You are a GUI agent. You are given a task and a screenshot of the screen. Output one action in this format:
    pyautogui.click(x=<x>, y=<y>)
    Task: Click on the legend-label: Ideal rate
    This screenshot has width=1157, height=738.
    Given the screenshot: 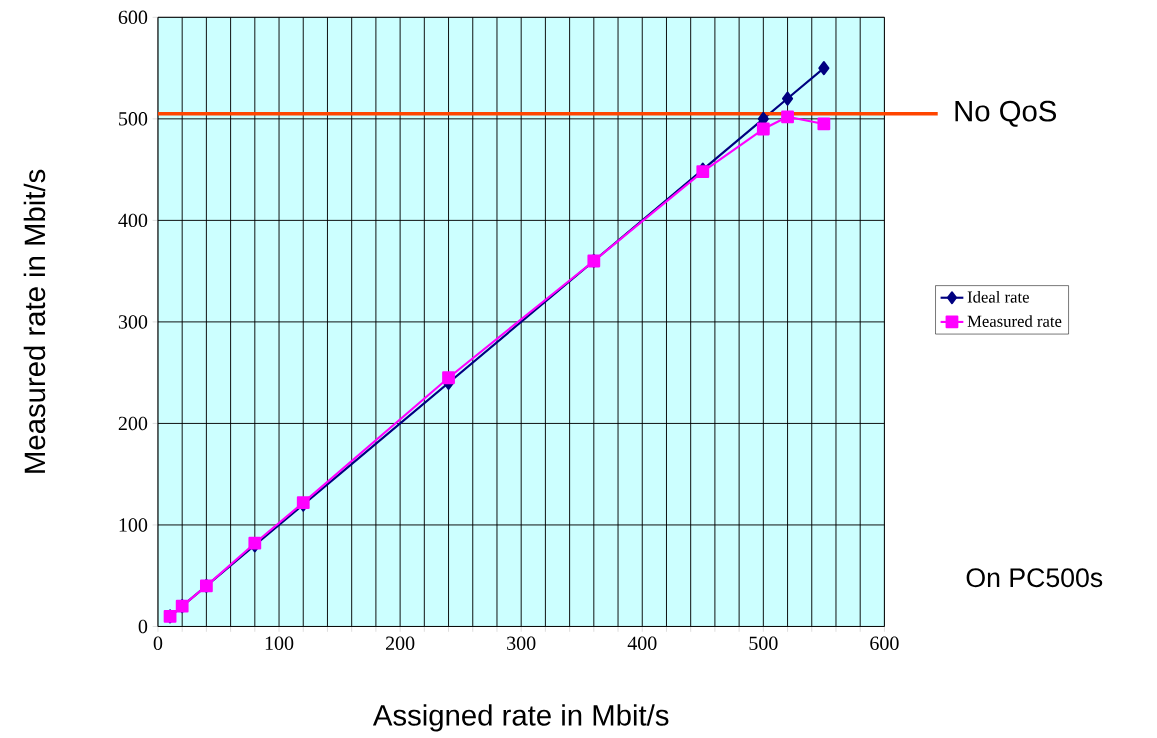 What is the action you would take?
    pyautogui.click(x=998, y=296)
    